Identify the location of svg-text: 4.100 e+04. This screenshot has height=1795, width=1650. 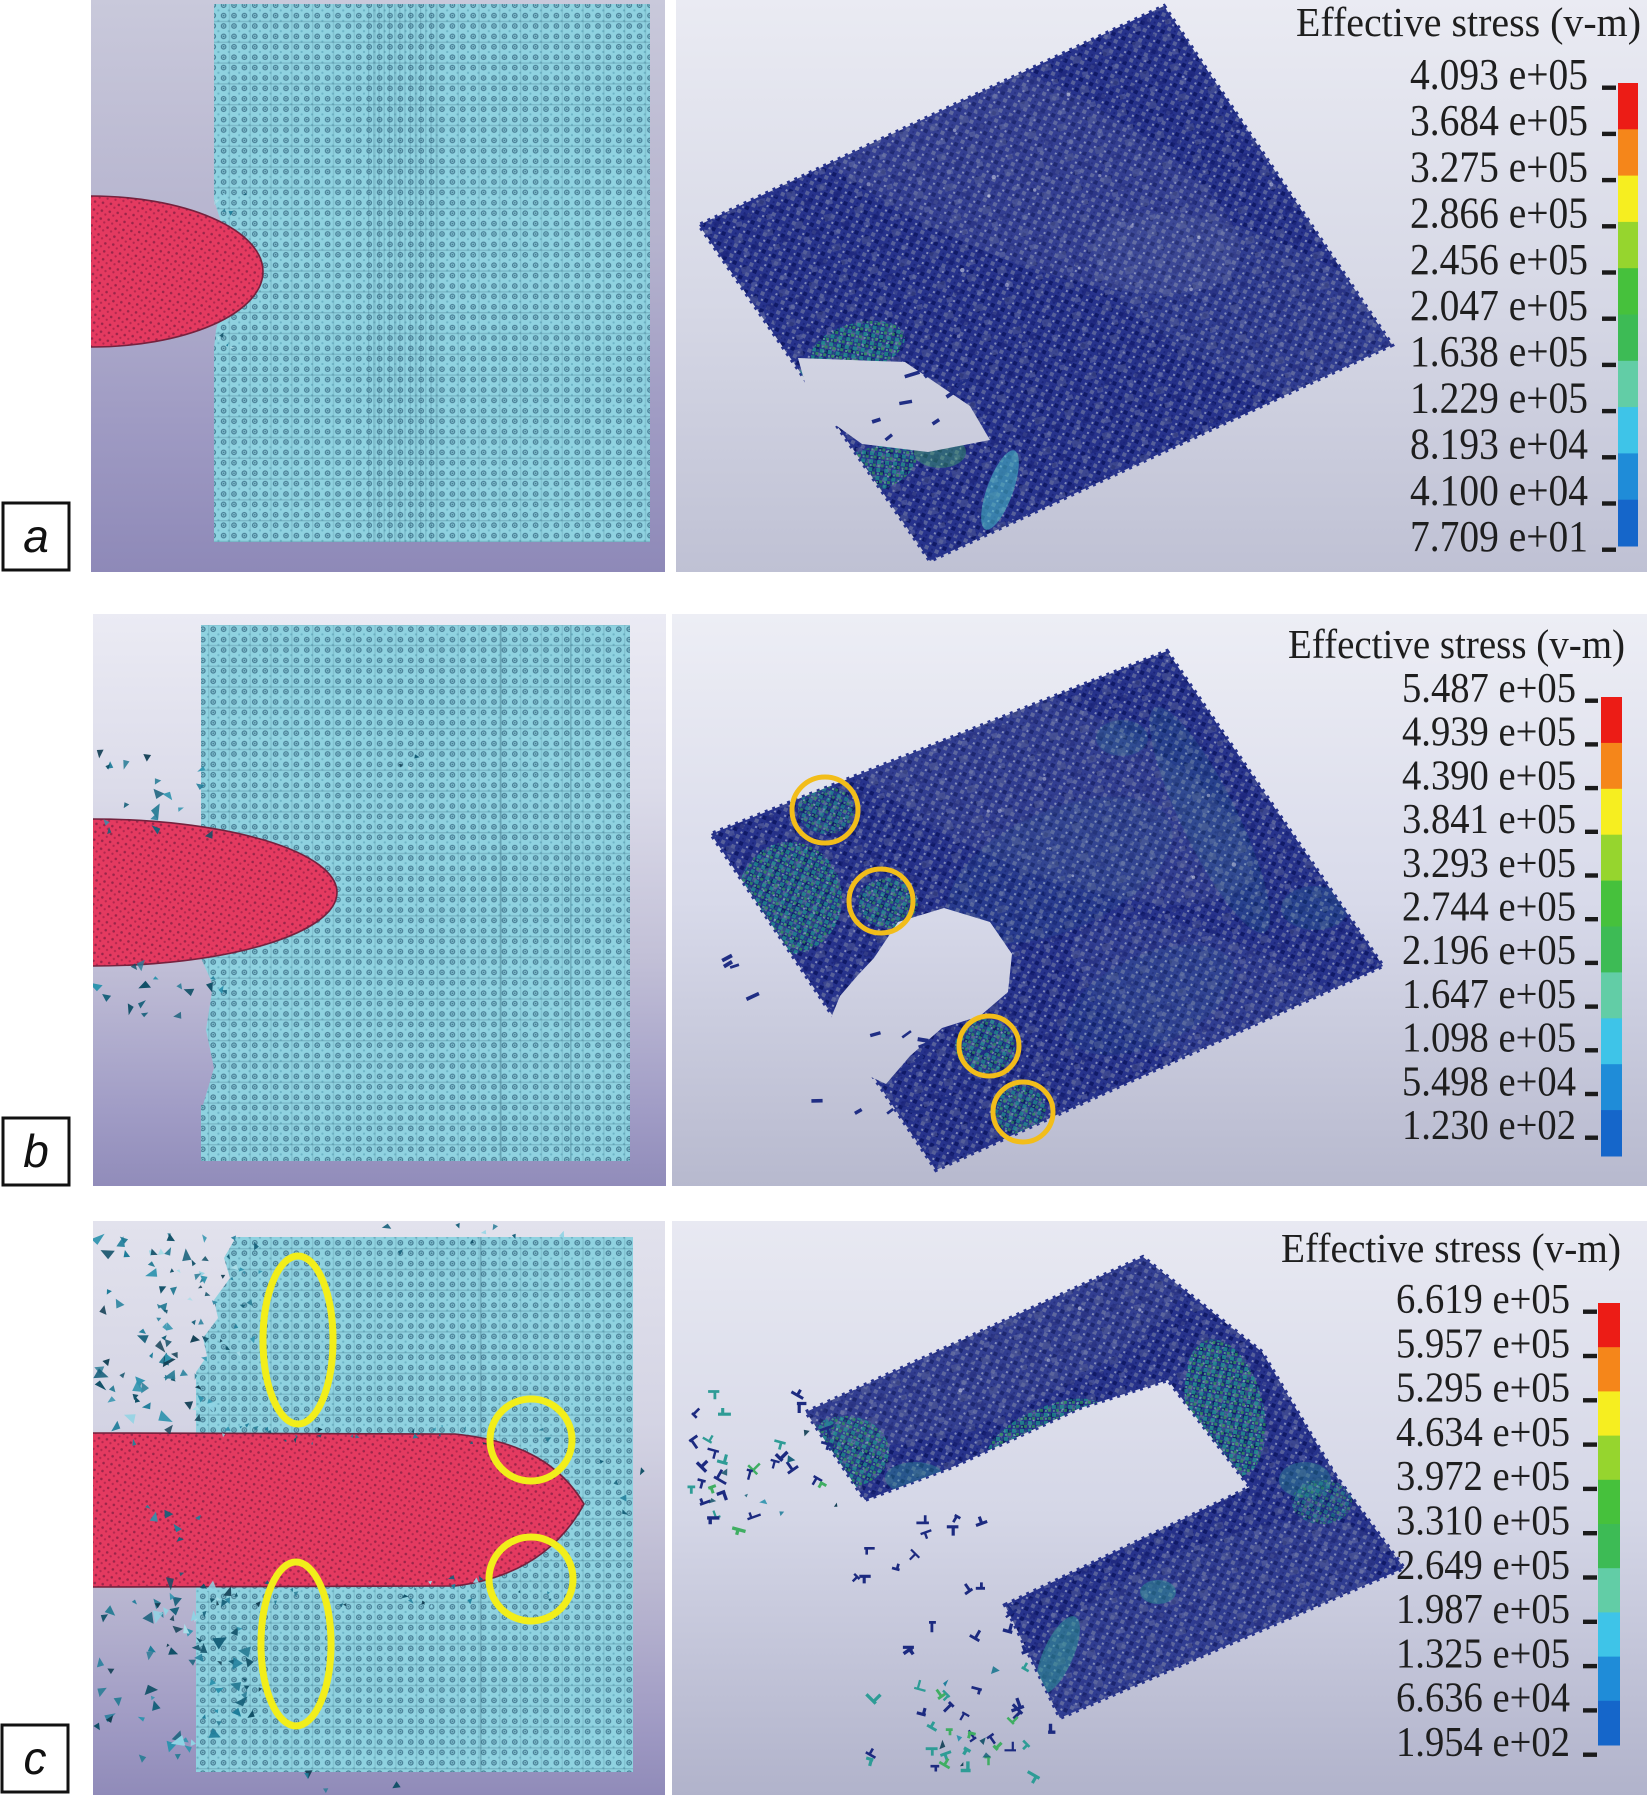
(1499, 490).